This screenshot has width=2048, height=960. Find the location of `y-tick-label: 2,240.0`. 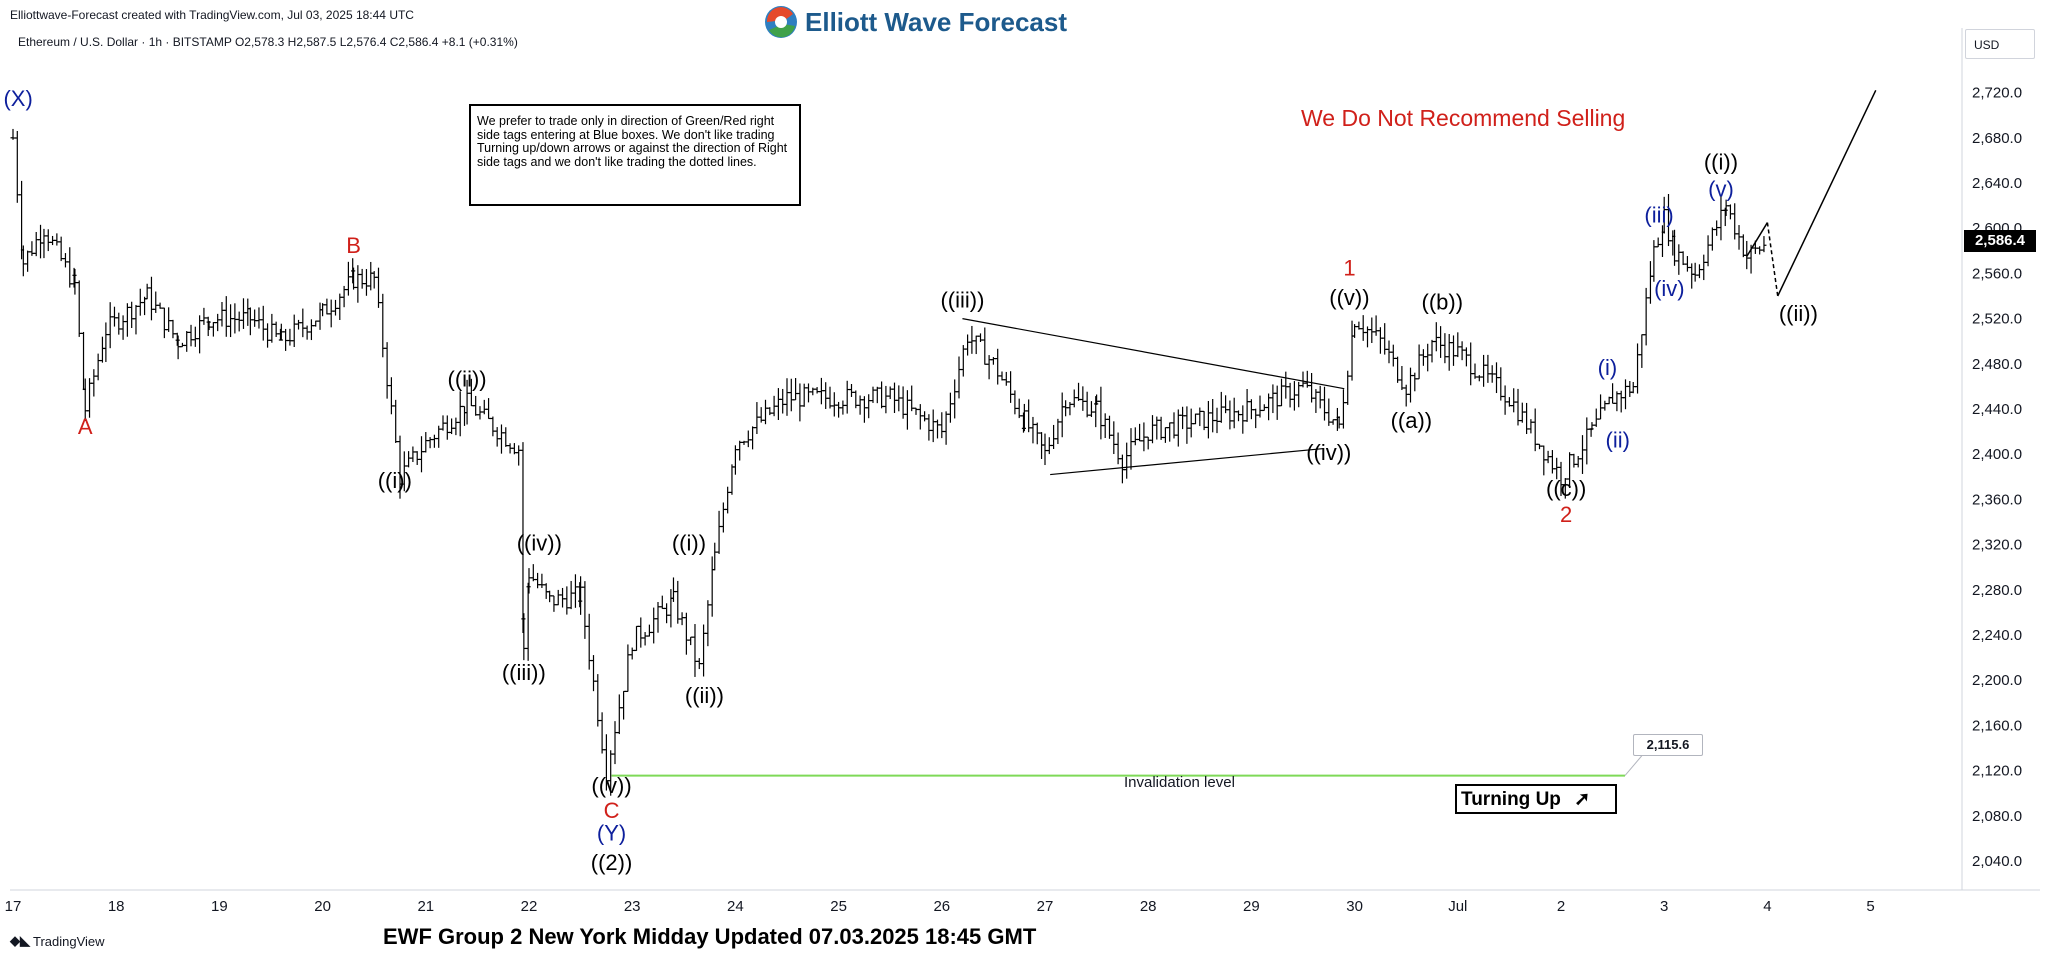

y-tick-label: 2,240.0 is located at coordinates (1997, 635).